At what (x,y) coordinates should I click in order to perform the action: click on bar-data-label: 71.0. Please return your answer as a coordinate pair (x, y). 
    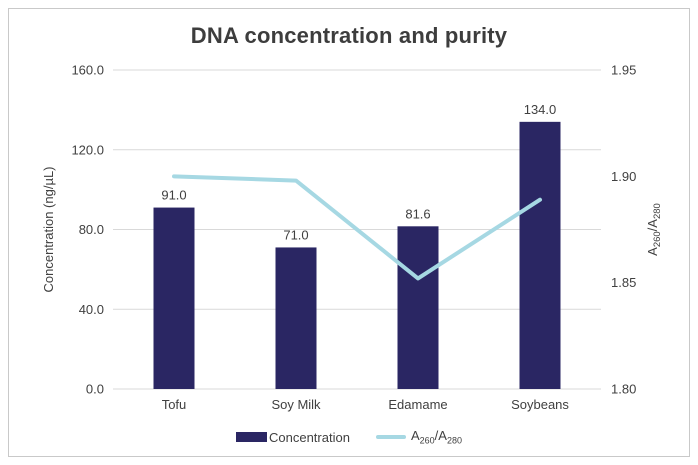
    Looking at the image, I should click on (295, 234).